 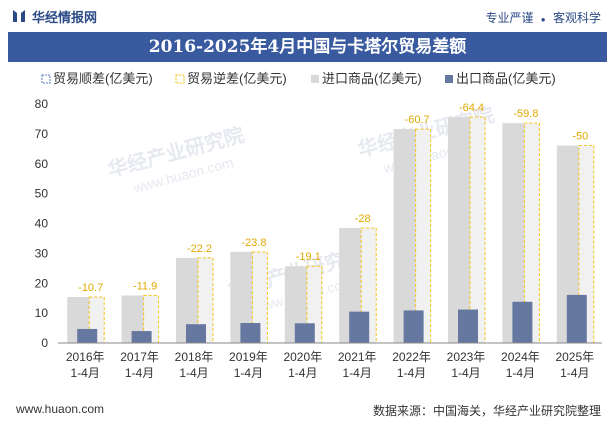 I want to click on legend-label: 进口商品(亿美元), so click(x=372, y=78).